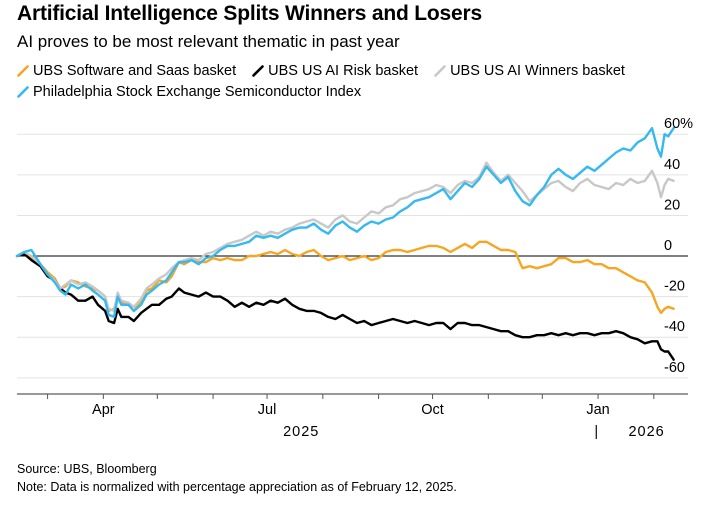  Describe the element at coordinates (672, 165) in the screenshot. I see `y-tick-label: 40` at that location.